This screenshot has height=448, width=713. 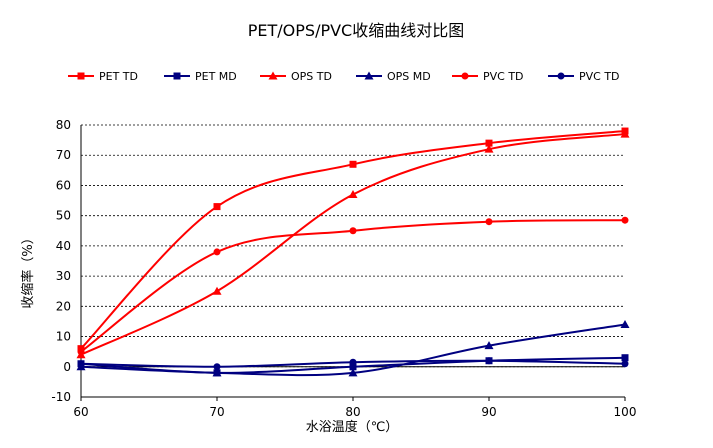 I want to click on x-axis-label: 水浴温度（℃）, so click(x=352, y=427).